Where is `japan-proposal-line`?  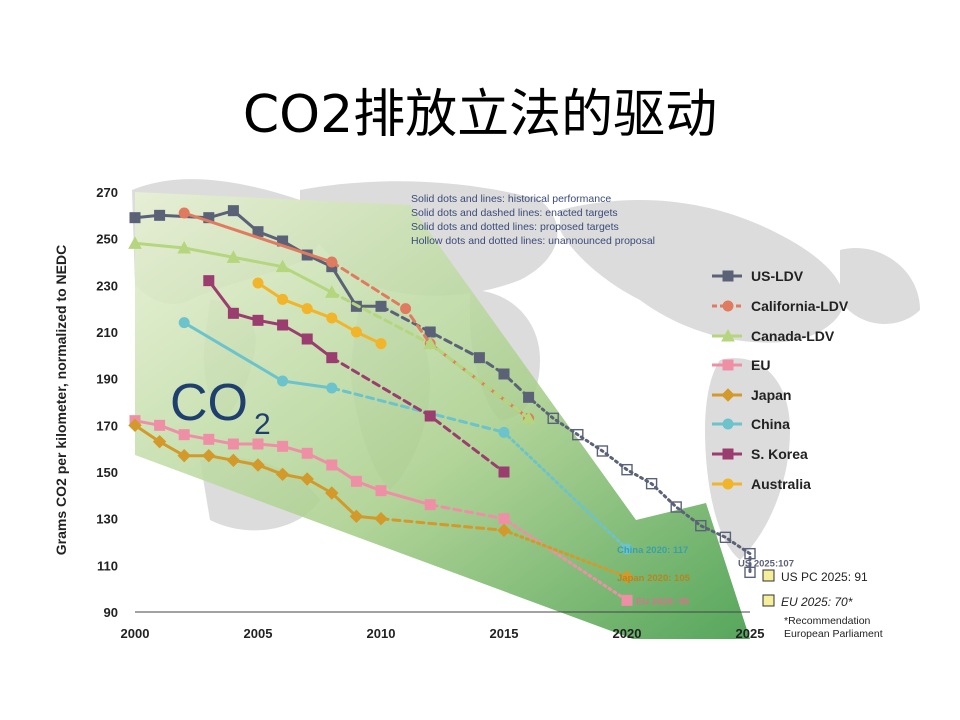 japan-proposal-line is located at coordinates (565, 553).